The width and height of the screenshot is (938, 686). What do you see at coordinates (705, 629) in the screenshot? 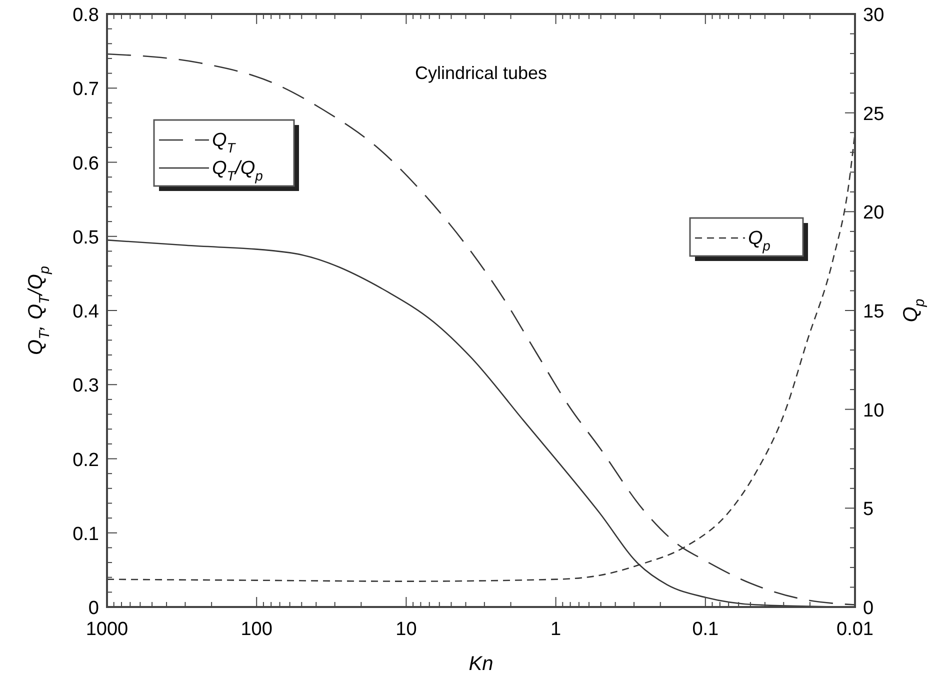
I see `x-tick-label: 0.1` at bounding box center [705, 629].